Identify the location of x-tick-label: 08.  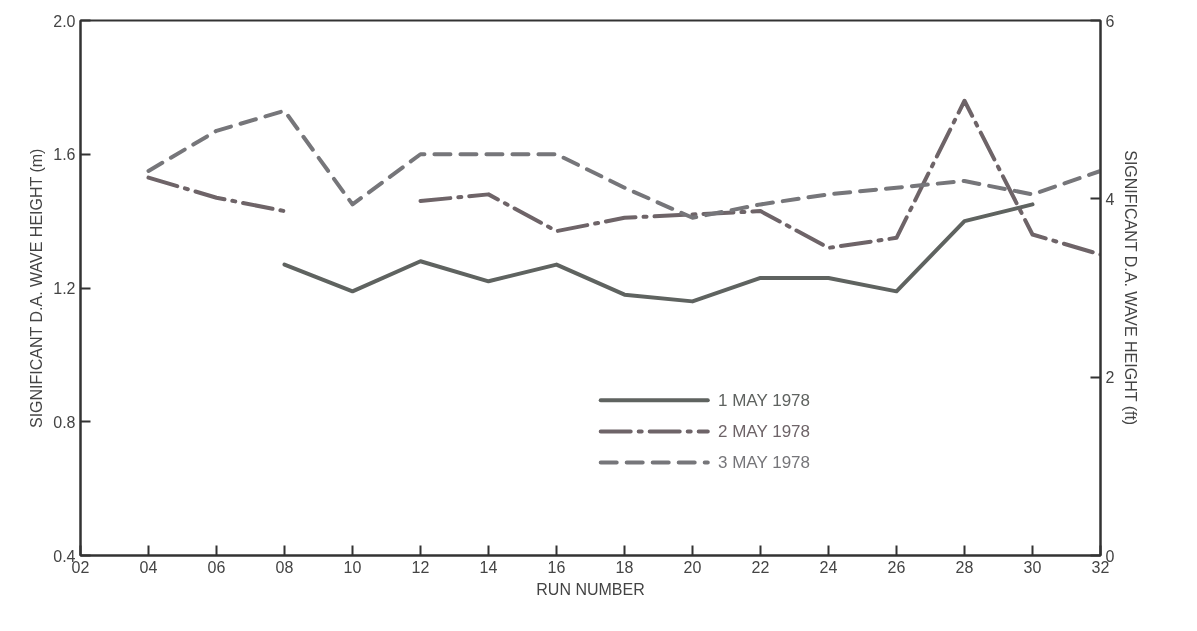
(284, 567).